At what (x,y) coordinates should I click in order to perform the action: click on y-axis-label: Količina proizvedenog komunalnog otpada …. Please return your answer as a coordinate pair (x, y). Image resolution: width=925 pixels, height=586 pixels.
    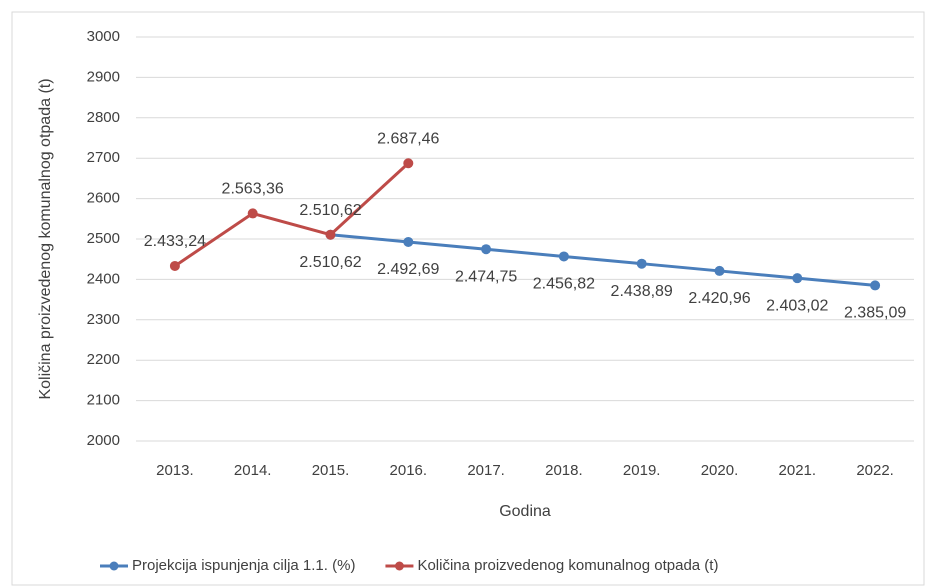
    Looking at the image, I should click on (45, 238).